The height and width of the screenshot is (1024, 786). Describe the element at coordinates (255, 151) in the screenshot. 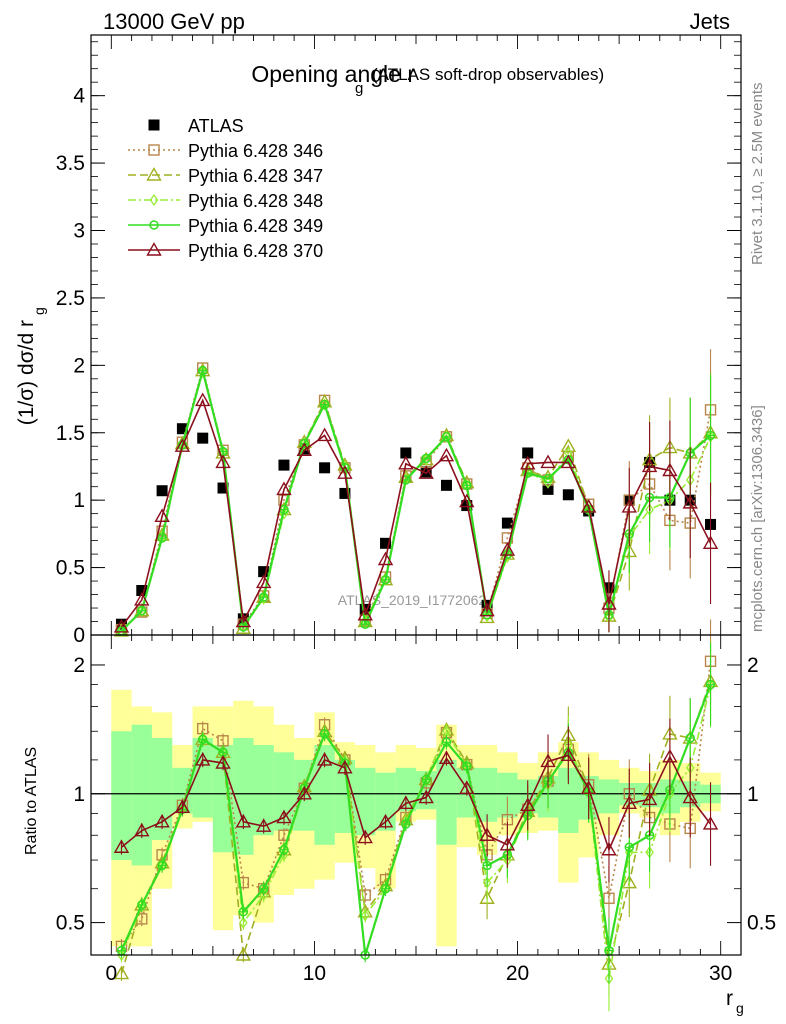

I see `legend-label: Pythia 6.428 346` at that location.